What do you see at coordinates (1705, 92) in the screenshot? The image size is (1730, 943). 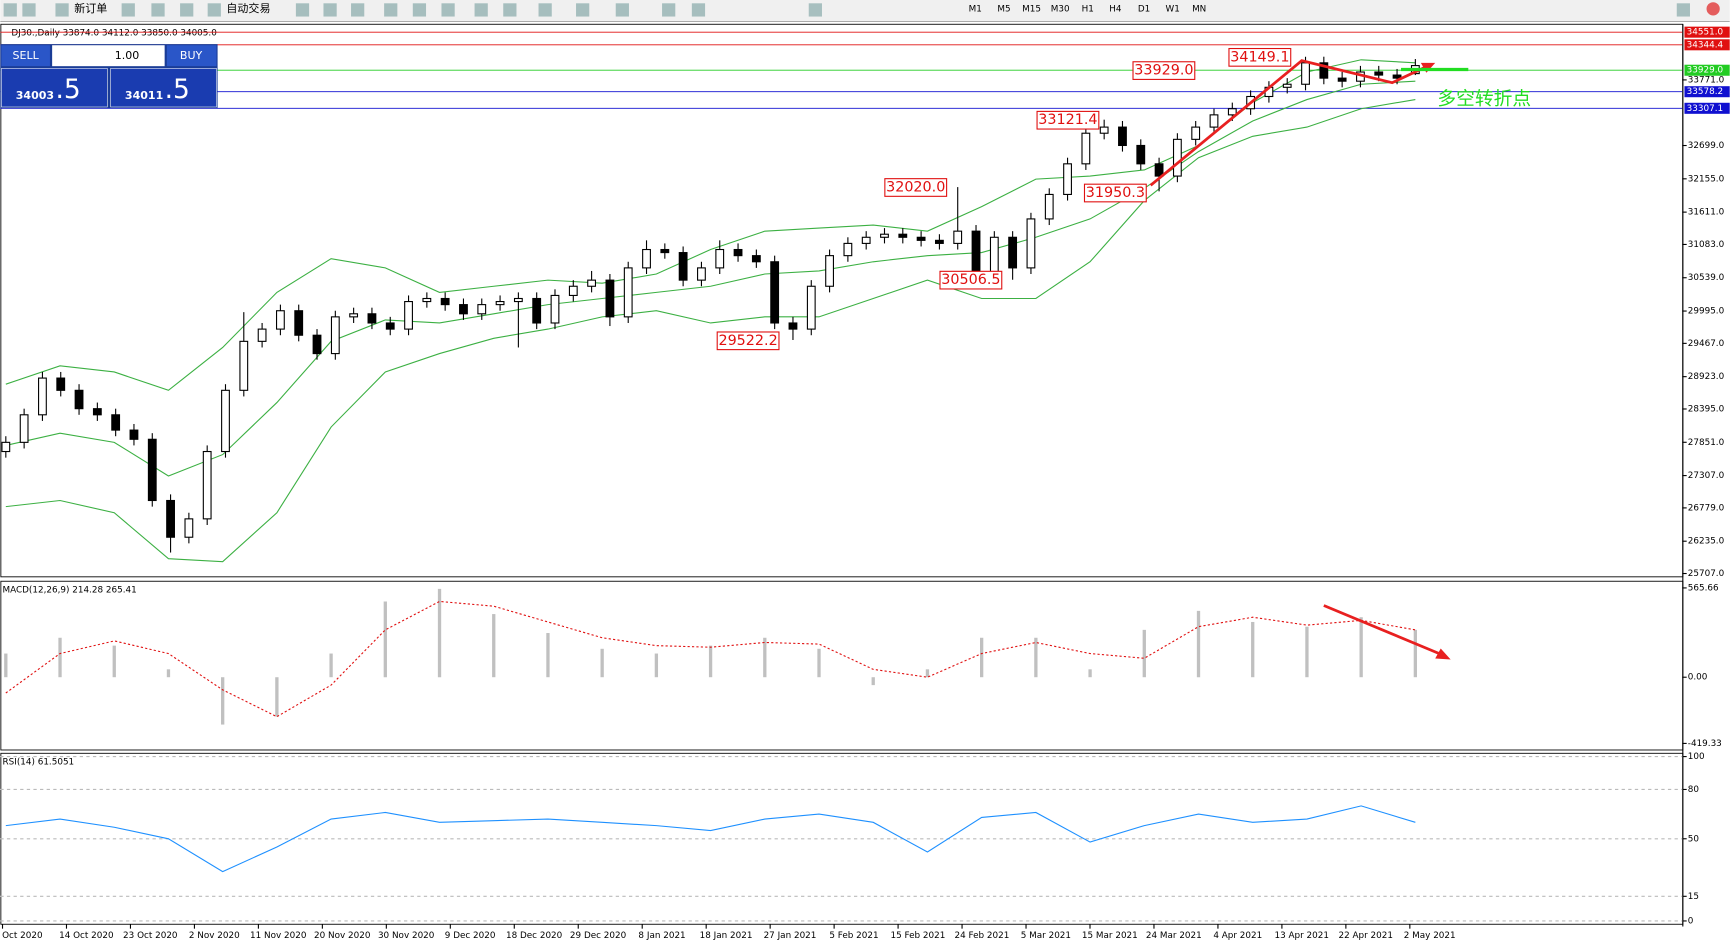 I see `level-label: 33578.2` at bounding box center [1705, 92].